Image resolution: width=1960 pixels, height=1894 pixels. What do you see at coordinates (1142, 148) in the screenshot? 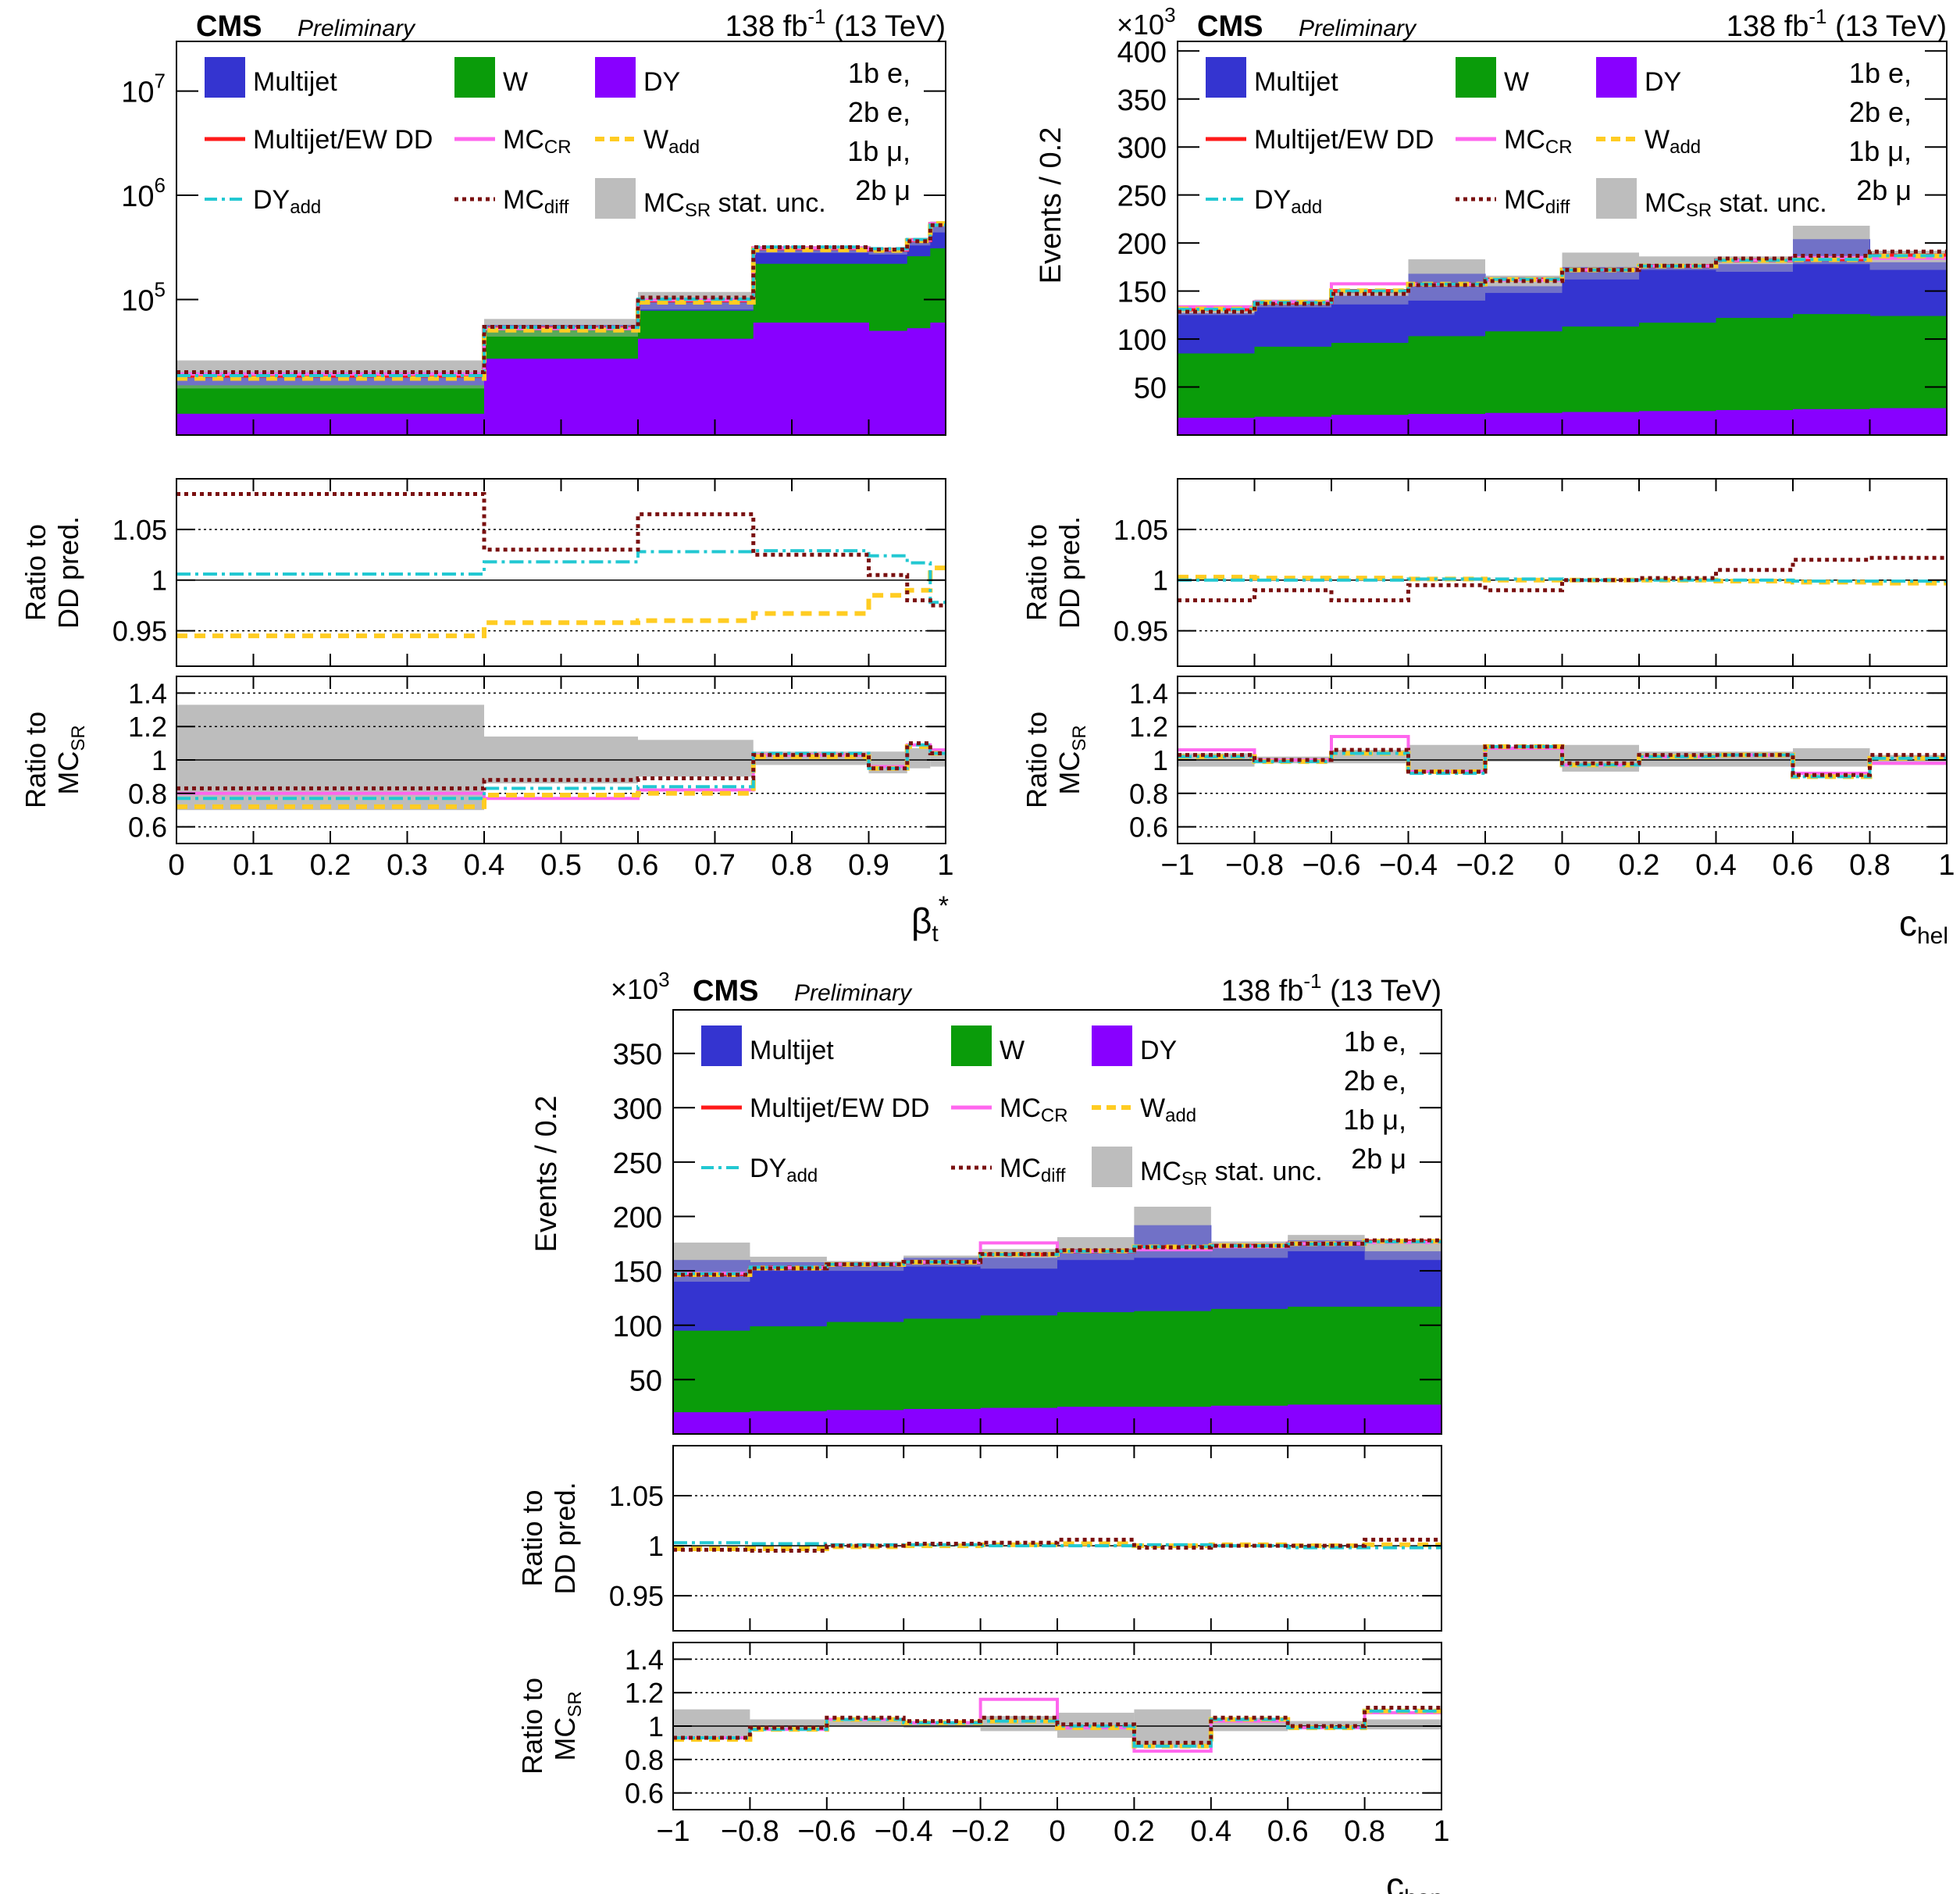
I see `y-tick-label: 300` at bounding box center [1142, 148].